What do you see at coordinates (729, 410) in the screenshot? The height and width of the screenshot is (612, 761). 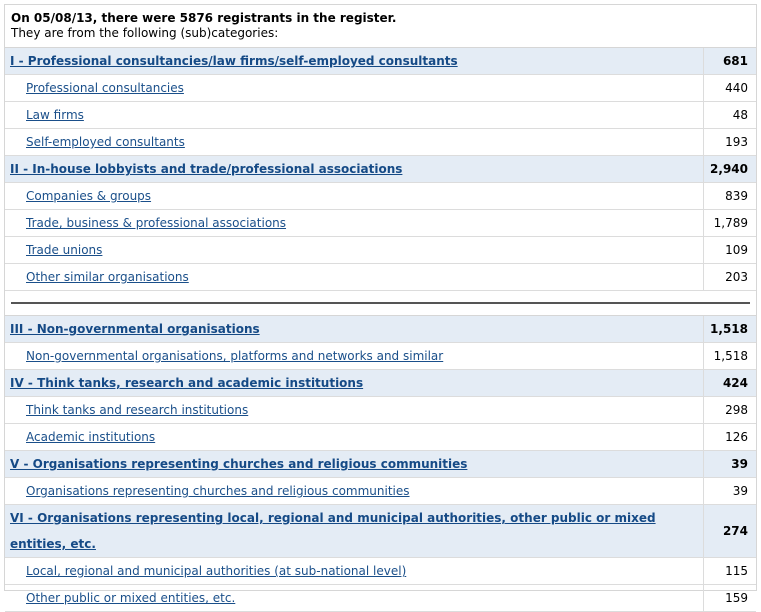 I see `registrant-count: 298` at bounding box center [729, 410].